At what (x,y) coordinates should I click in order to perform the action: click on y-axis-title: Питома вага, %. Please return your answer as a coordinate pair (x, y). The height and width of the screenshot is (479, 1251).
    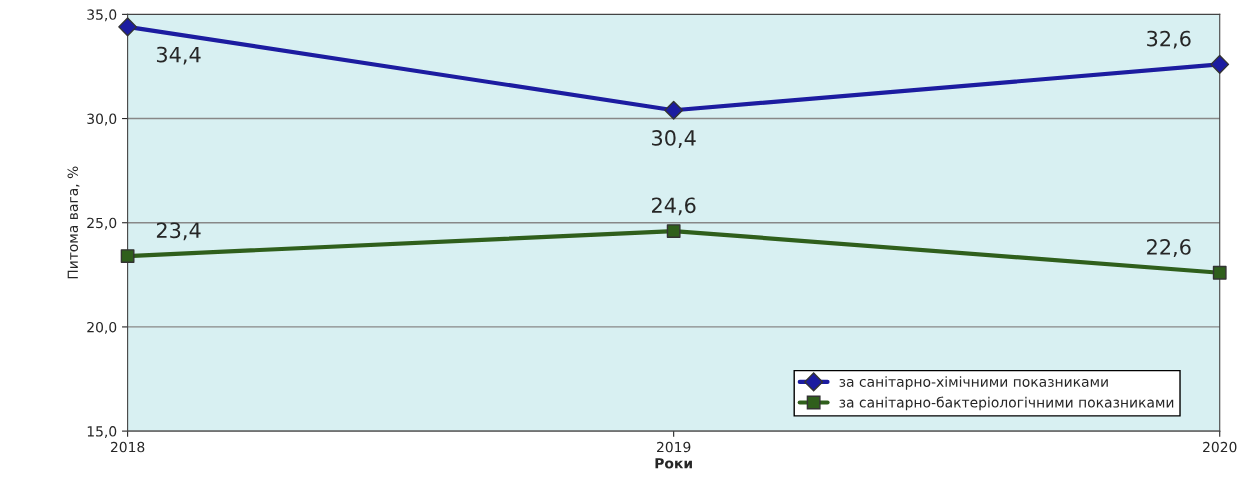
    Looking at the image, I should click on (73, 222).